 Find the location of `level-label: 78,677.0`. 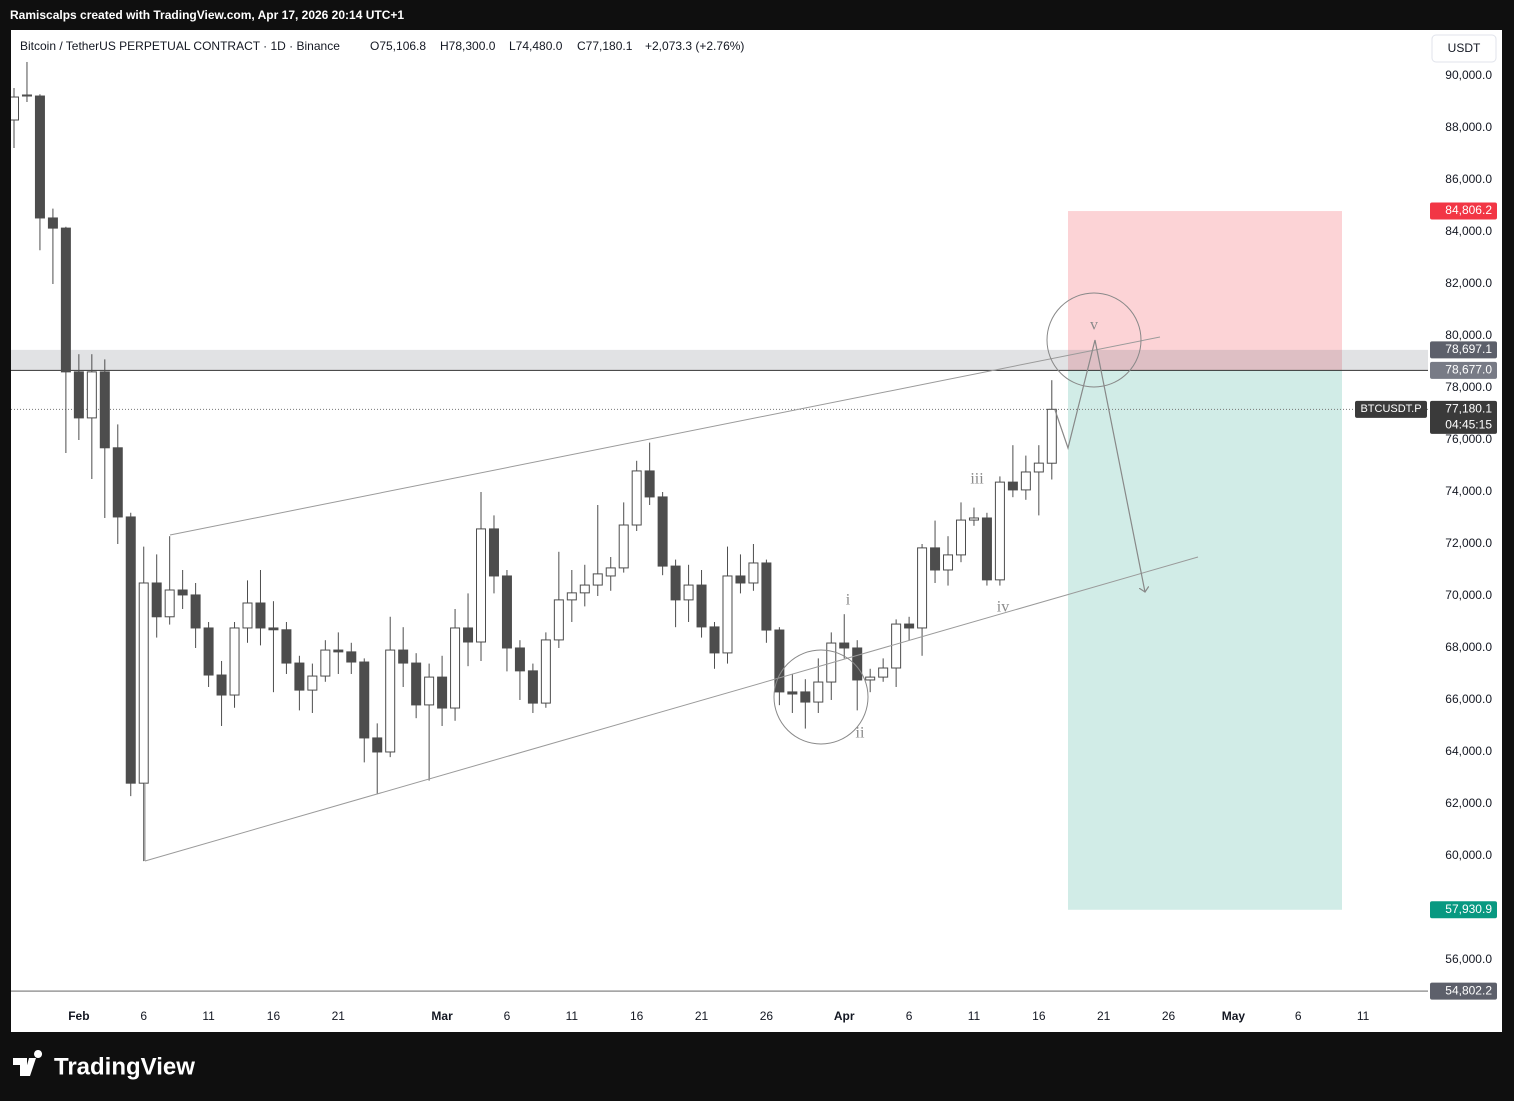

level-label: 78,677.0 is located at coordinates (1468, 370).